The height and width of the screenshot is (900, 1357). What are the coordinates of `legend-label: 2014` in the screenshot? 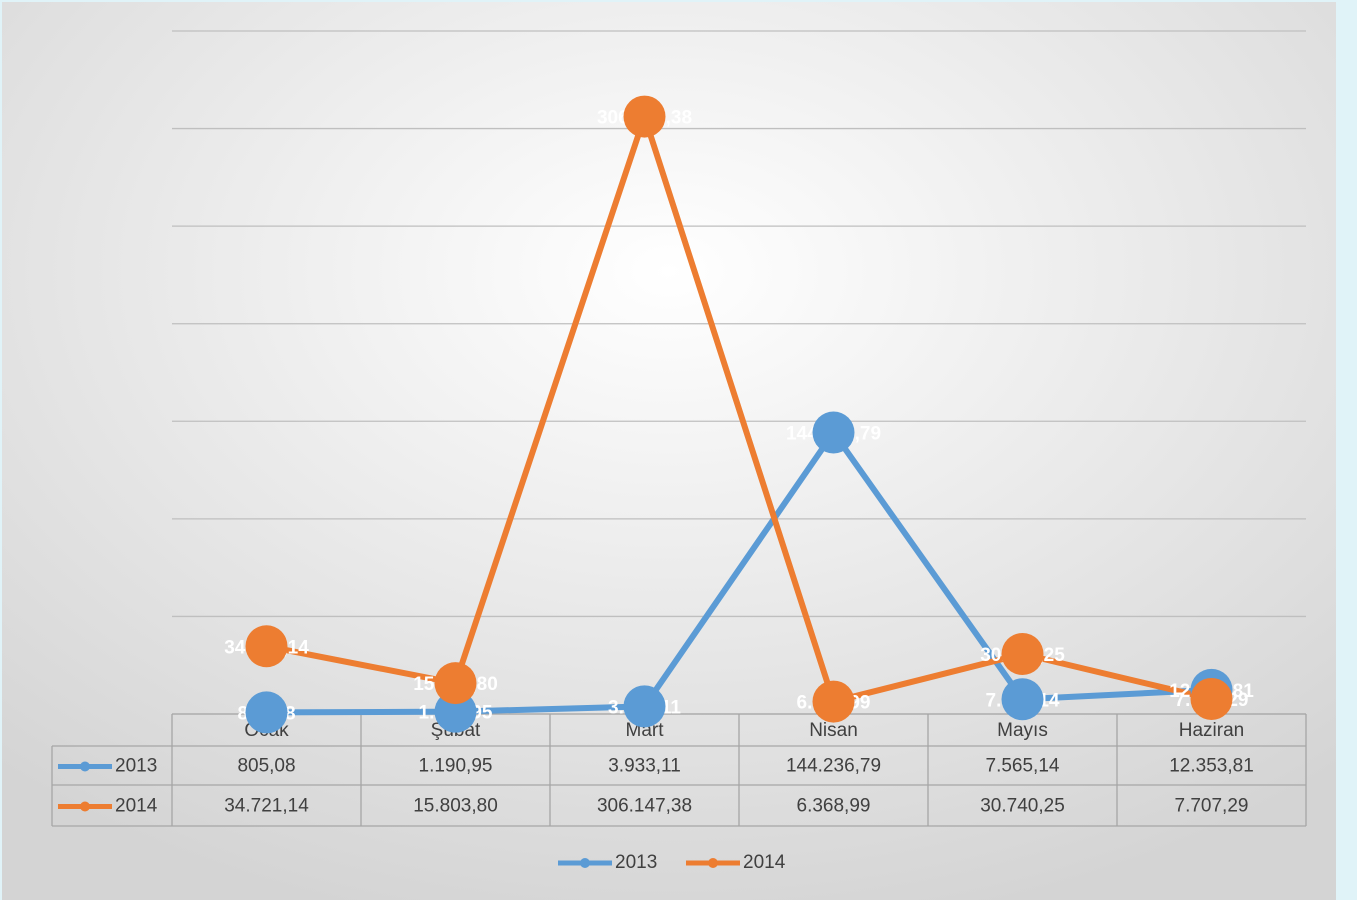 It's located at (764, 862).